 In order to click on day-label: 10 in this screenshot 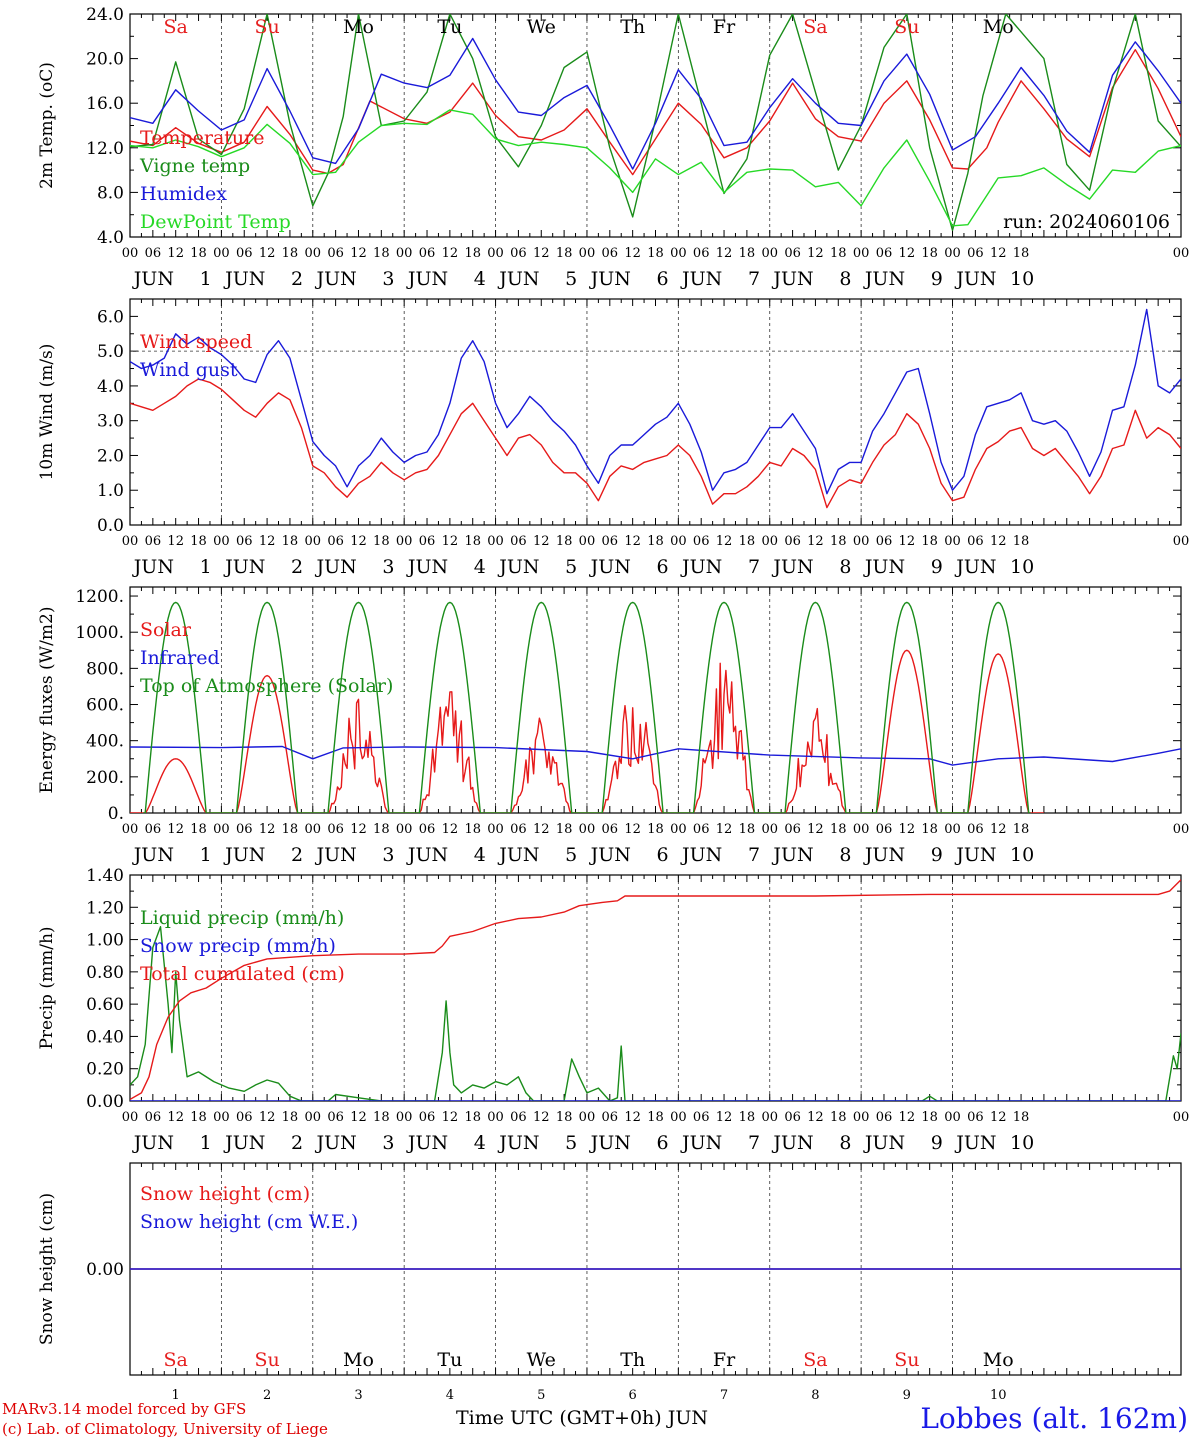, I will do `click(1022, 279)`.